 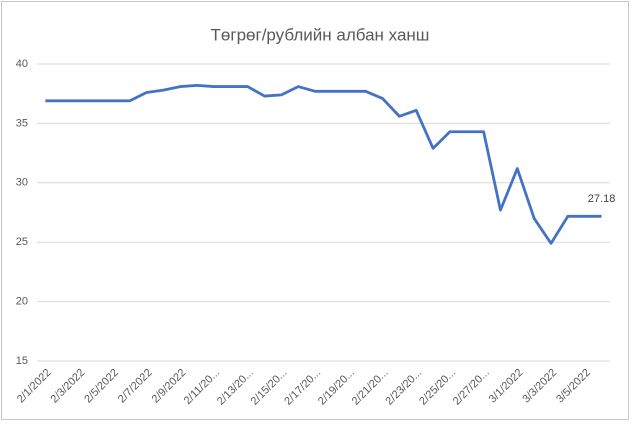 What do you see at coordinates (22, 361) in the screenshot?
I see `y-tick-label: 15` at bounding box center [22, 361].